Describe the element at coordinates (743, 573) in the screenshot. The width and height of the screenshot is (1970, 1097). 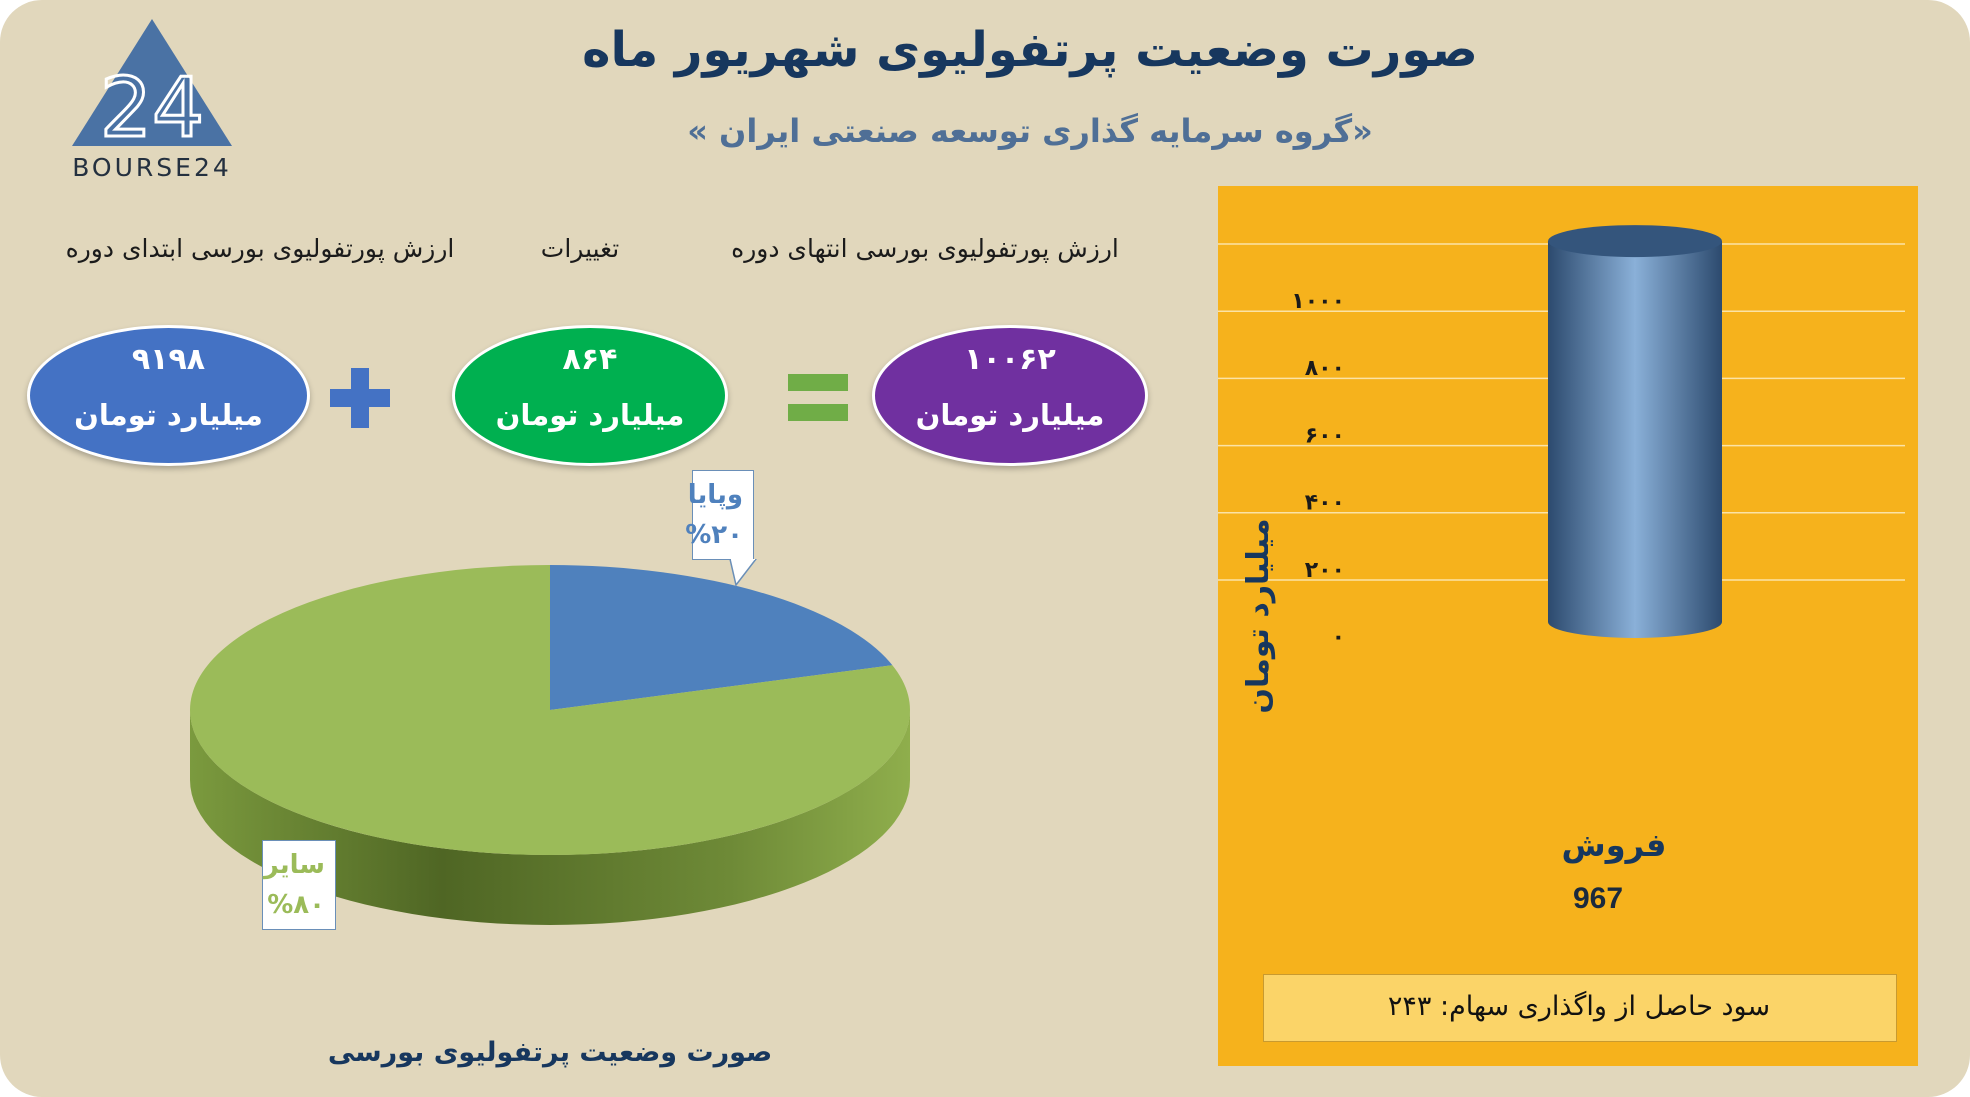
I see `pie-label-pointer` at that location.